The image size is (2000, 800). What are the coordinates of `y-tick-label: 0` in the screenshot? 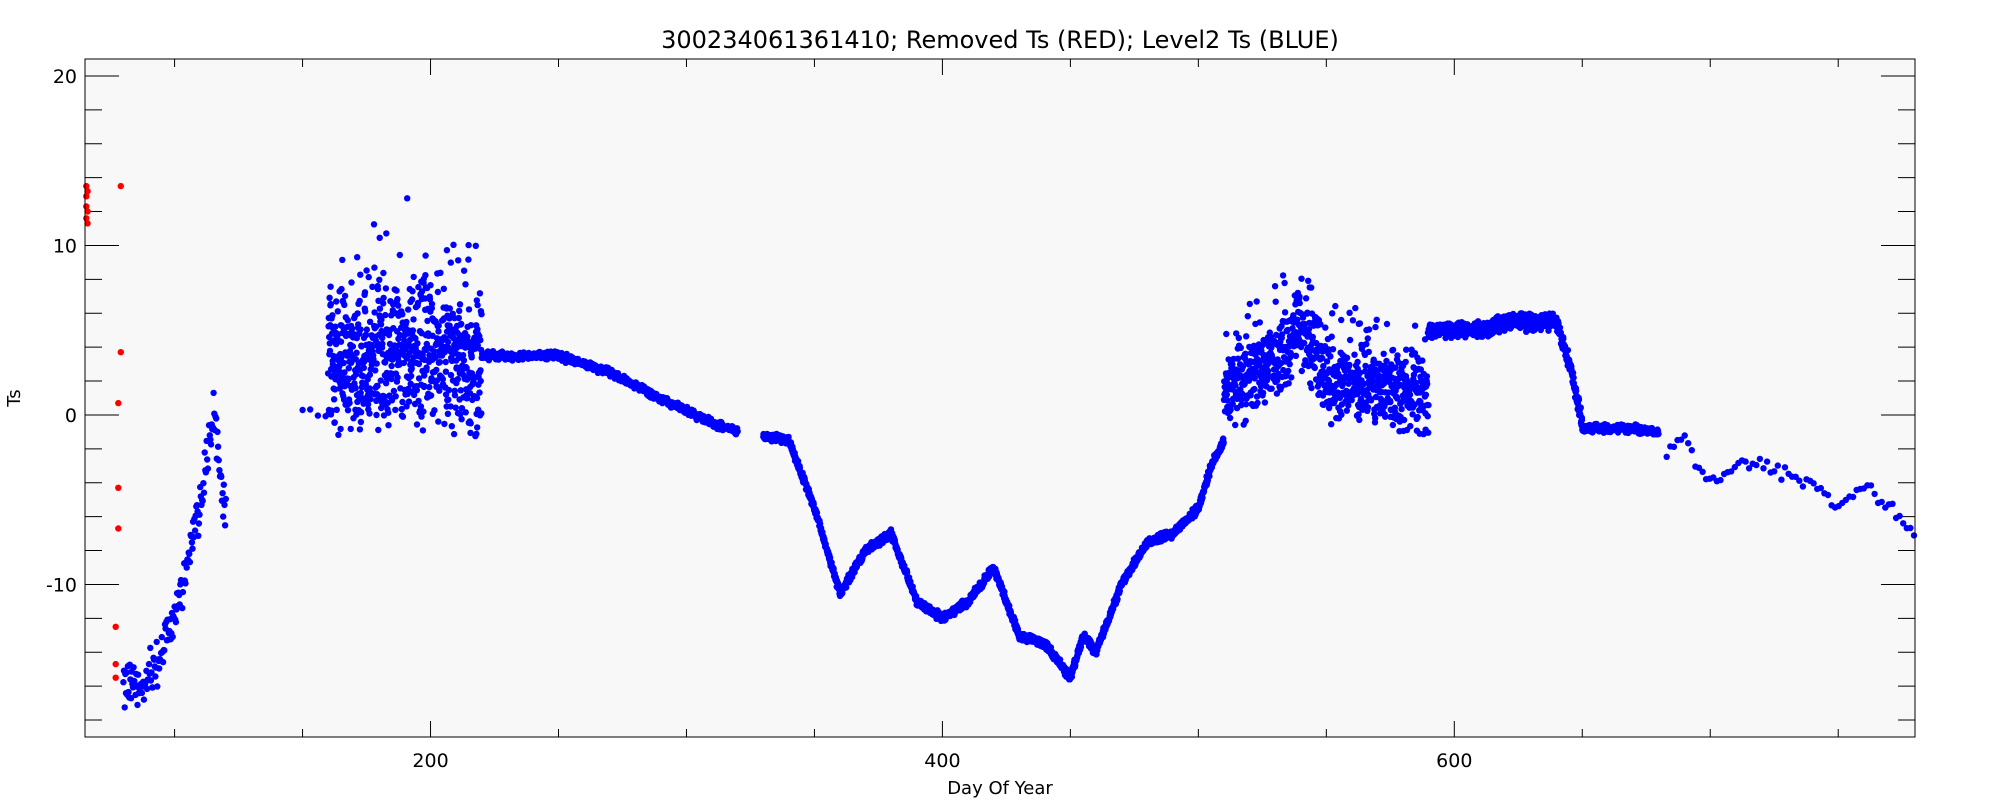 It's located at (71, 416).